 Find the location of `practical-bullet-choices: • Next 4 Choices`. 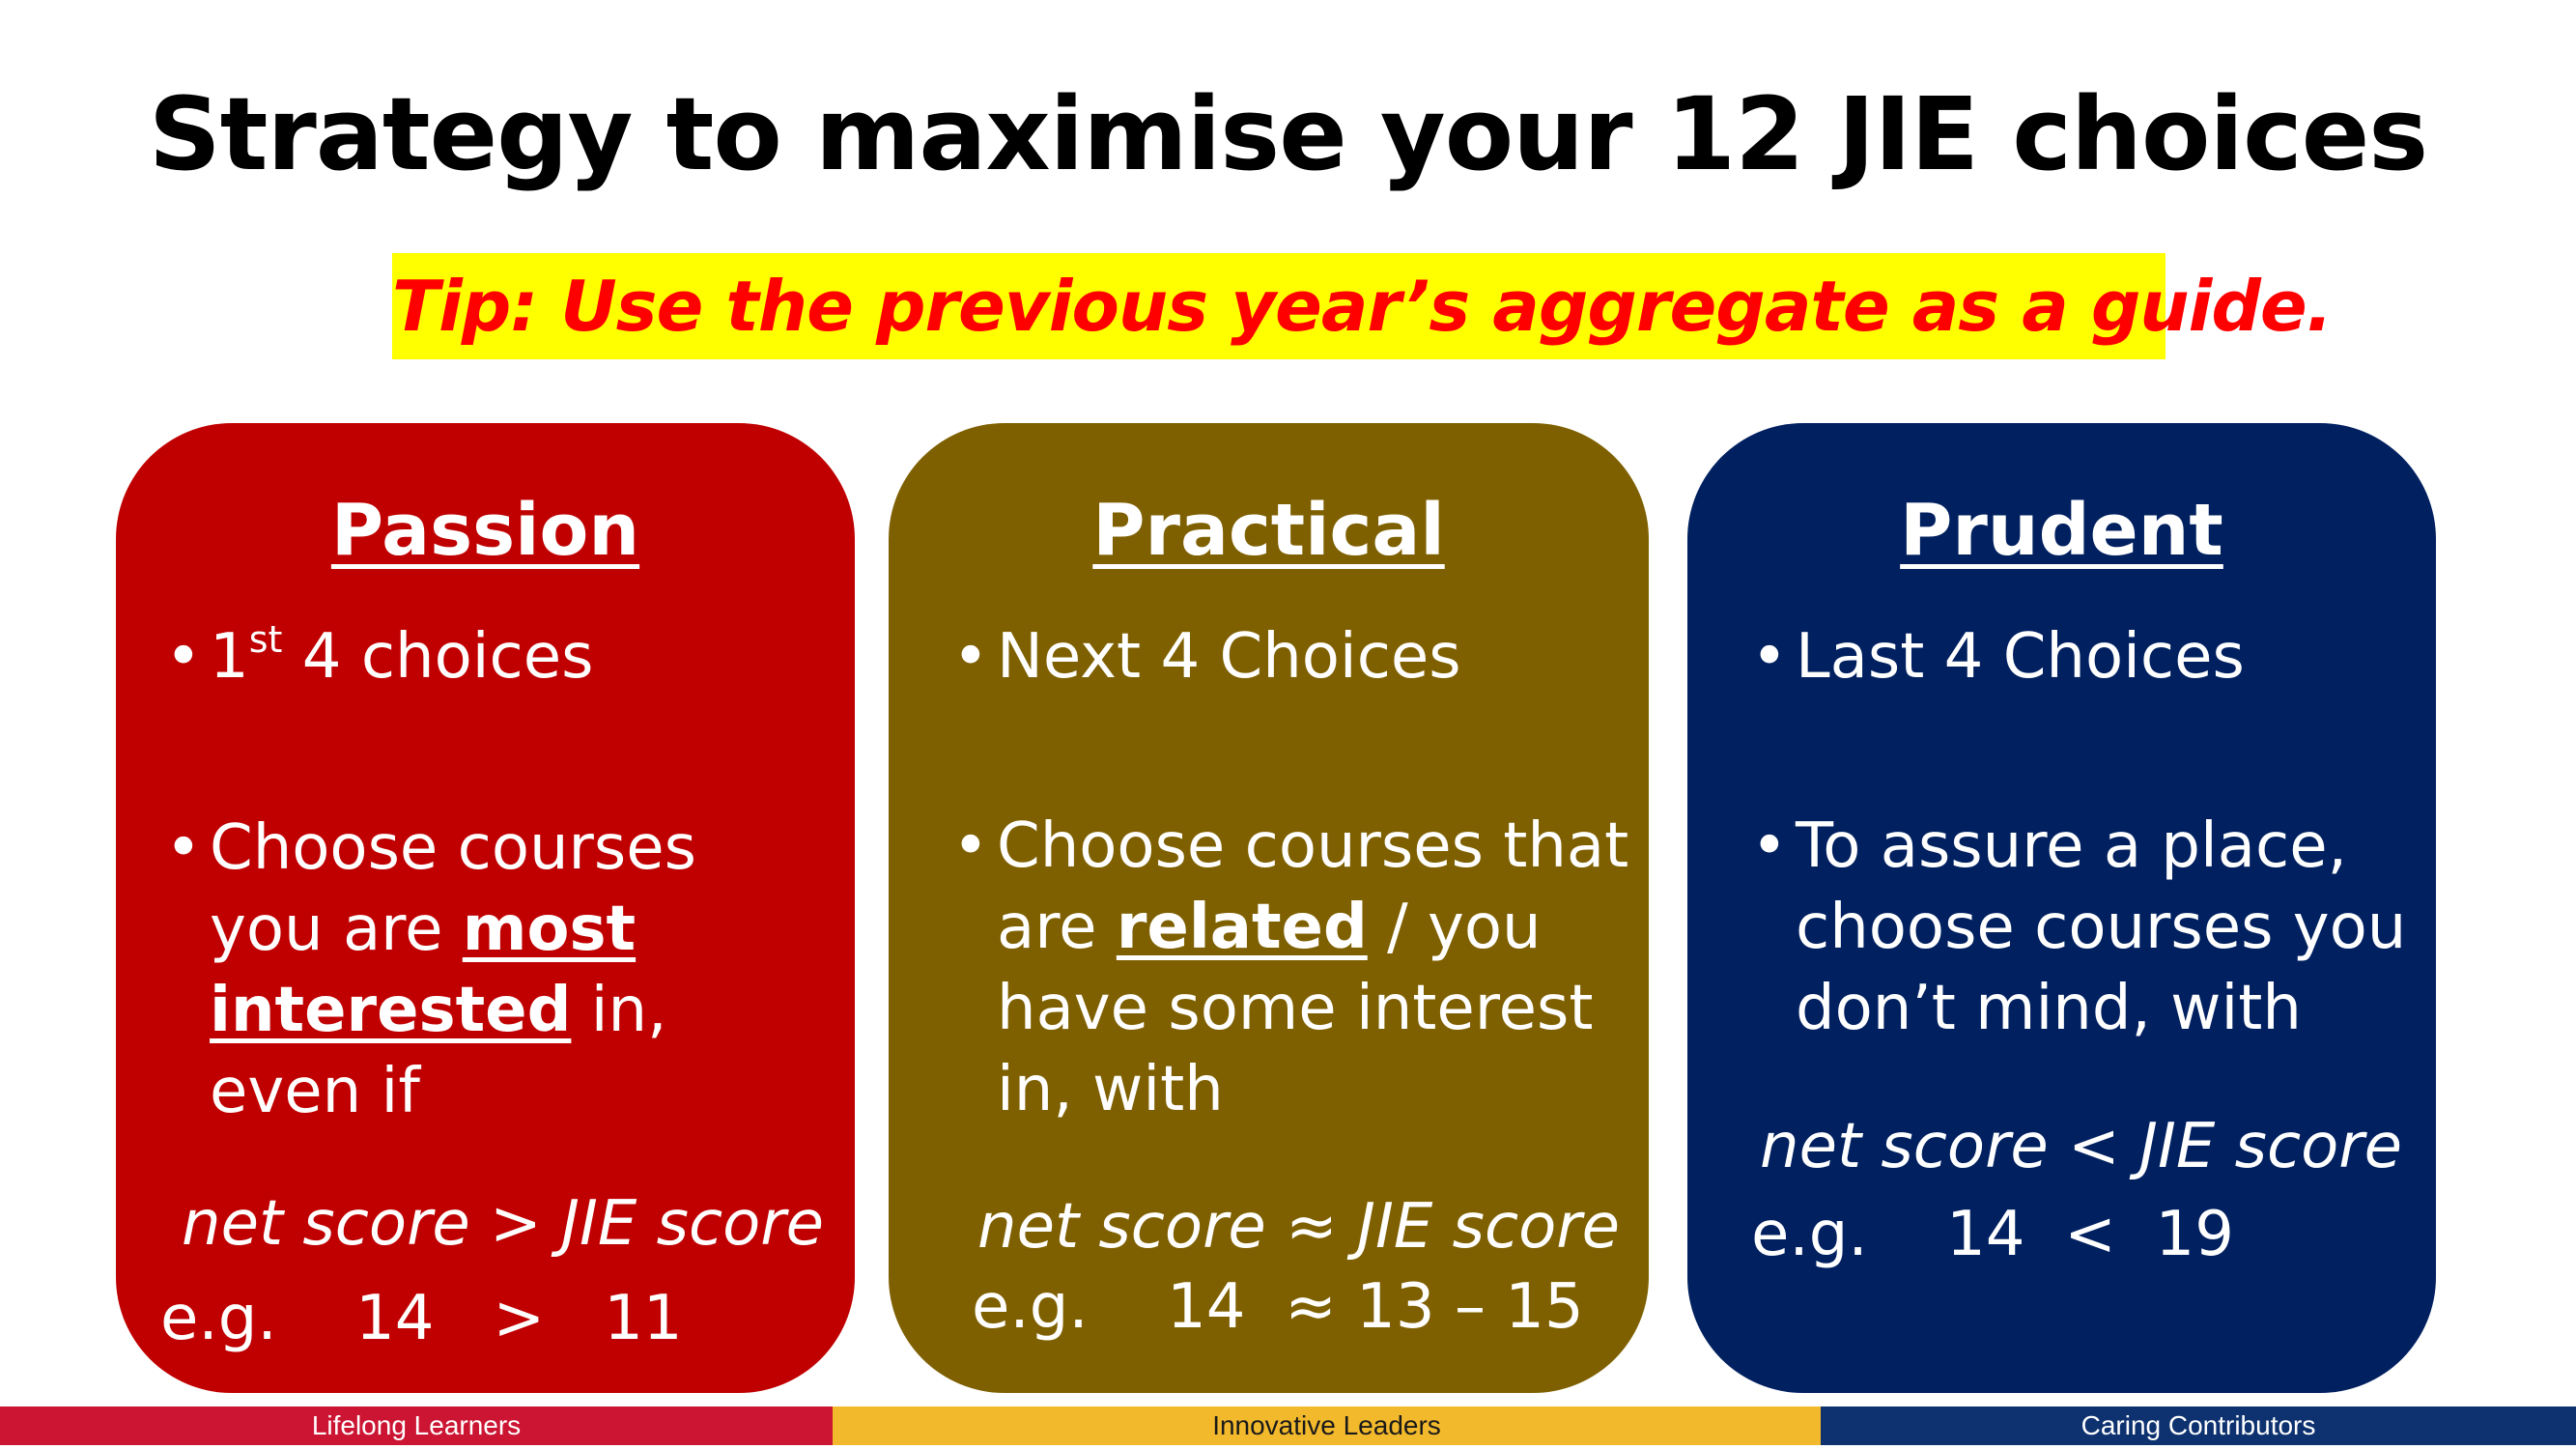

practical-bullet-choices: • Next 4 Choices is located at coordinates (1293, 656).